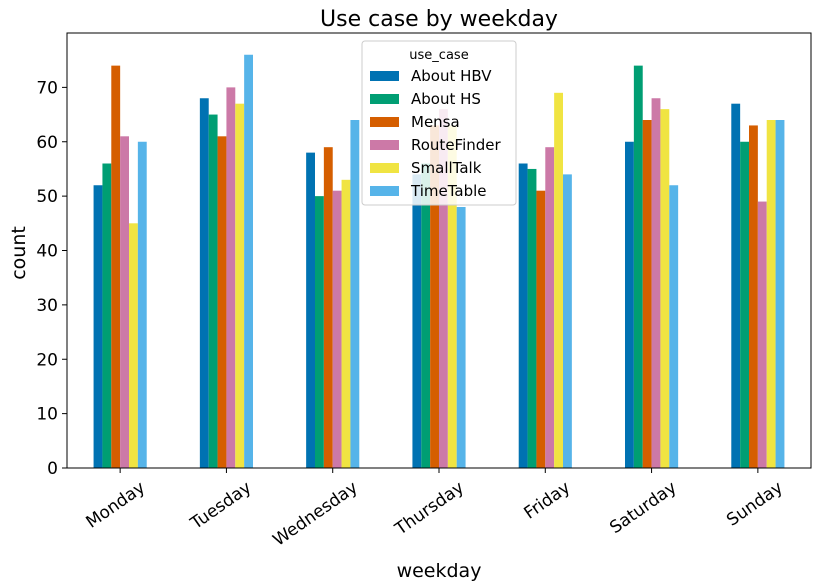 The height and width of the screenshot is (588, 819). Describe the element at coordinates (439, 571) in the screenshot. I see `x-axis-label: weekday` at that location.